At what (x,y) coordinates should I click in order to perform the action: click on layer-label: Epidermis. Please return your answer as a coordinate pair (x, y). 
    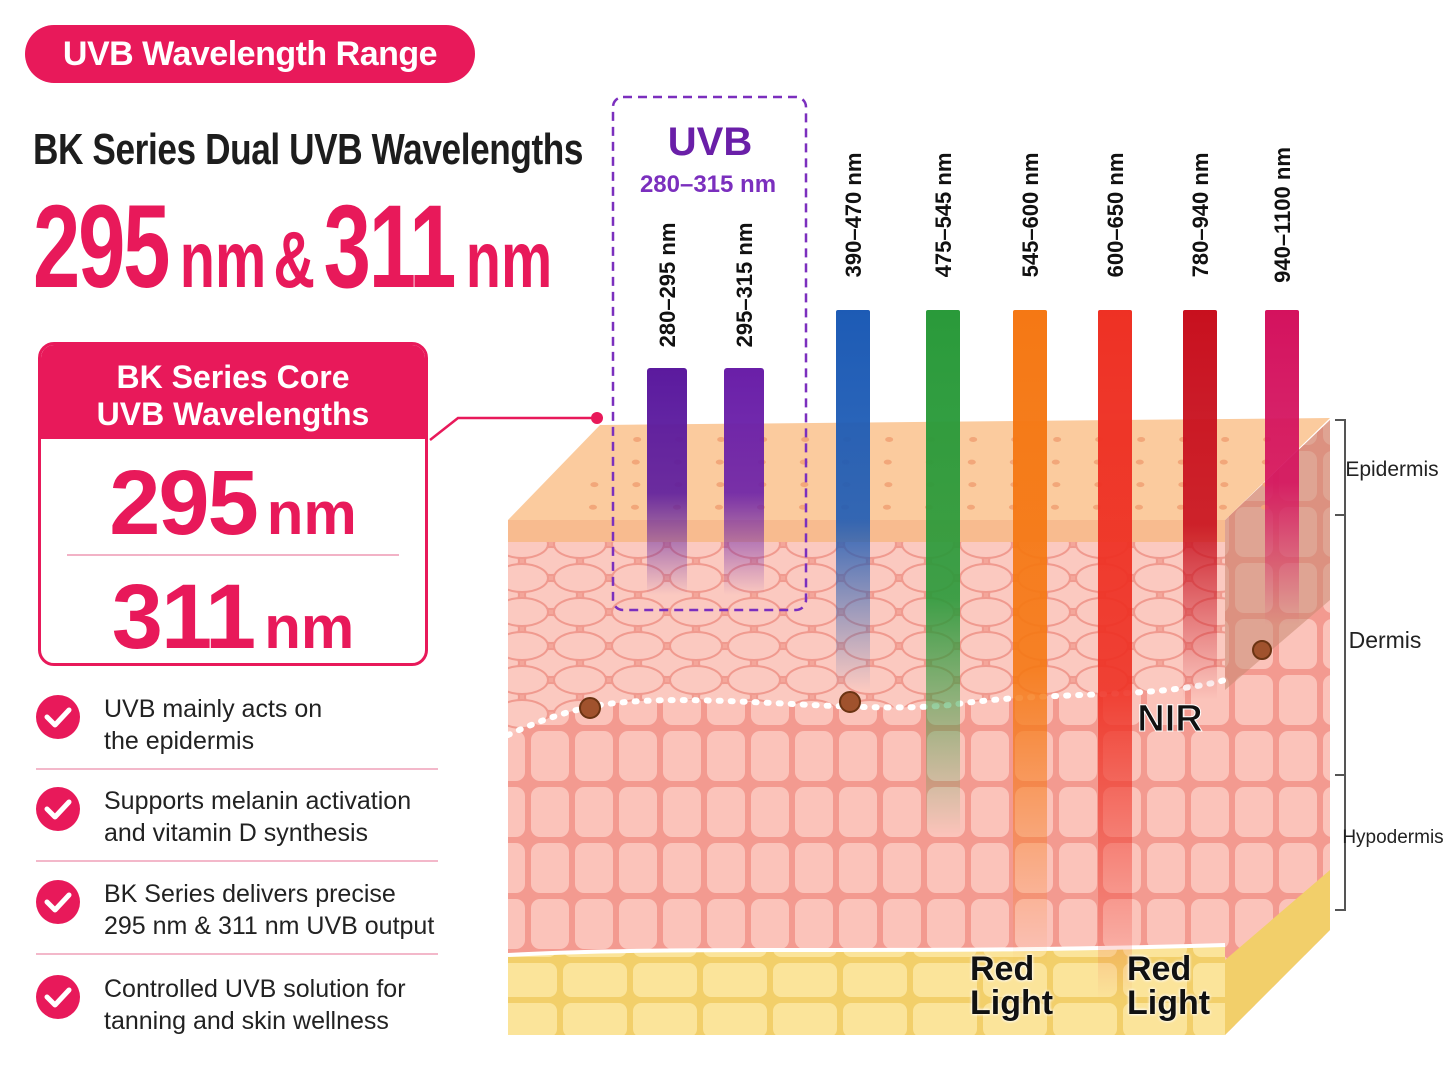
    Looking at the image, I should click on (1391, 469).